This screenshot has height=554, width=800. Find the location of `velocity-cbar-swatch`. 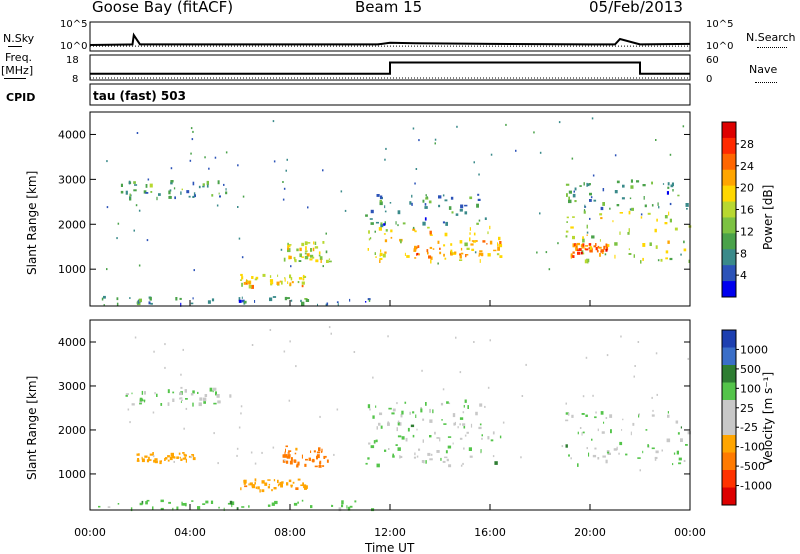

velocity-cbar-swatch is located at coordinates (729, 426).